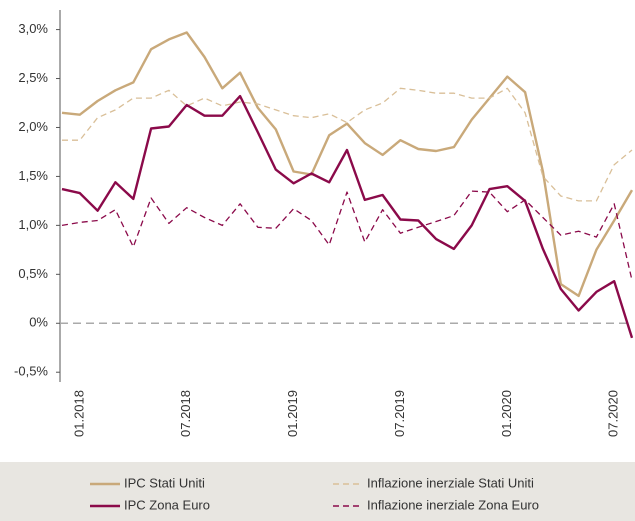  What do you see at coordinates (450, 482) in the screenshot?
I see `legend-label: Inflazione inerziale Stati Uniti` at bounding box center [450, 482].